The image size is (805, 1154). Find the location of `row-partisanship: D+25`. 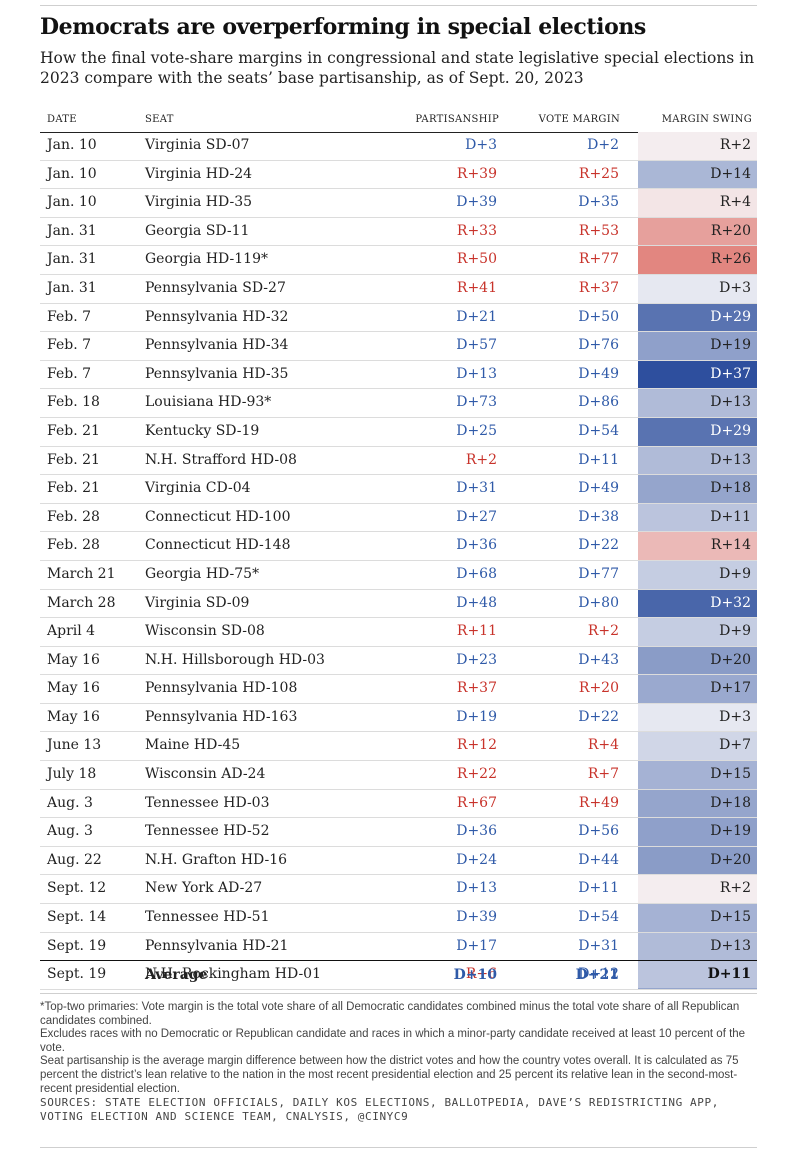

row-partisanship: D+25 is located at coordinates (476, 430).